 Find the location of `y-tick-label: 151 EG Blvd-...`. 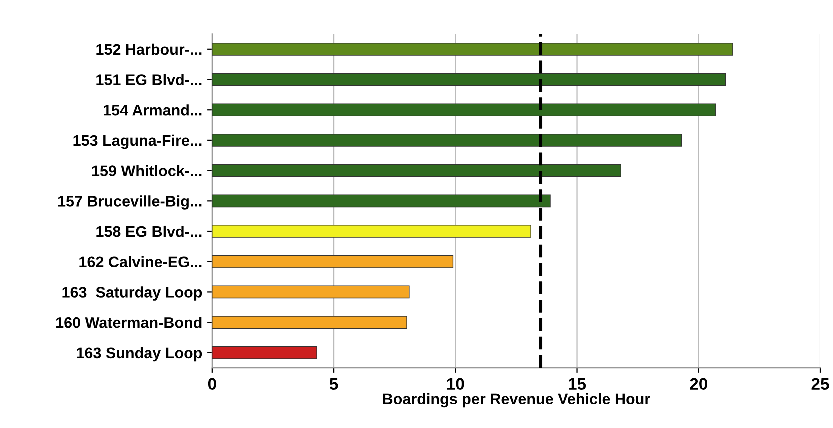

y-tick-label: 151 EG Blvd-... is located at coordinates (149, 80).